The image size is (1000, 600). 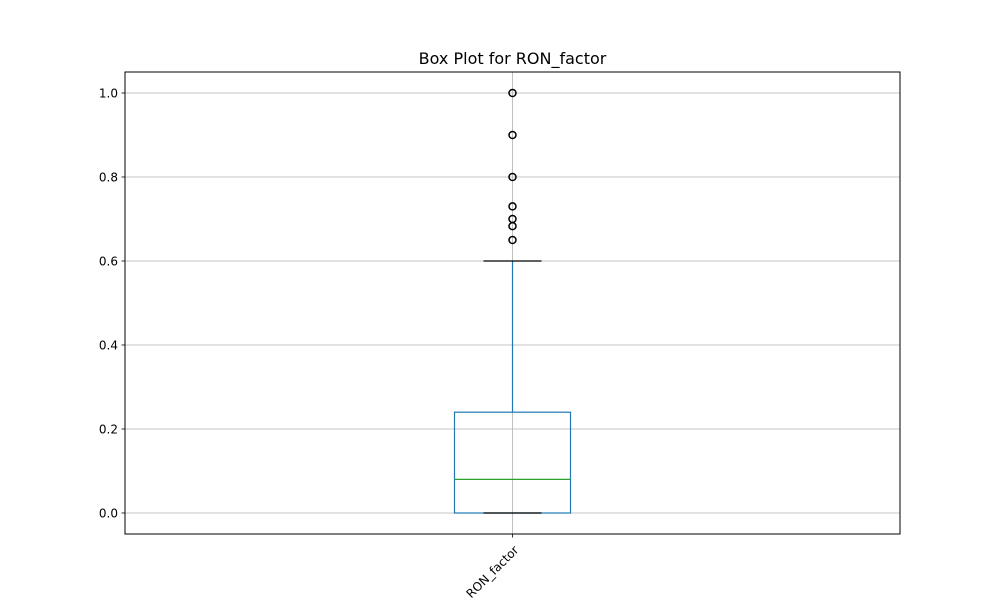 I want to click on x-tick-label: RON_factor, so click(x=492, y=571).